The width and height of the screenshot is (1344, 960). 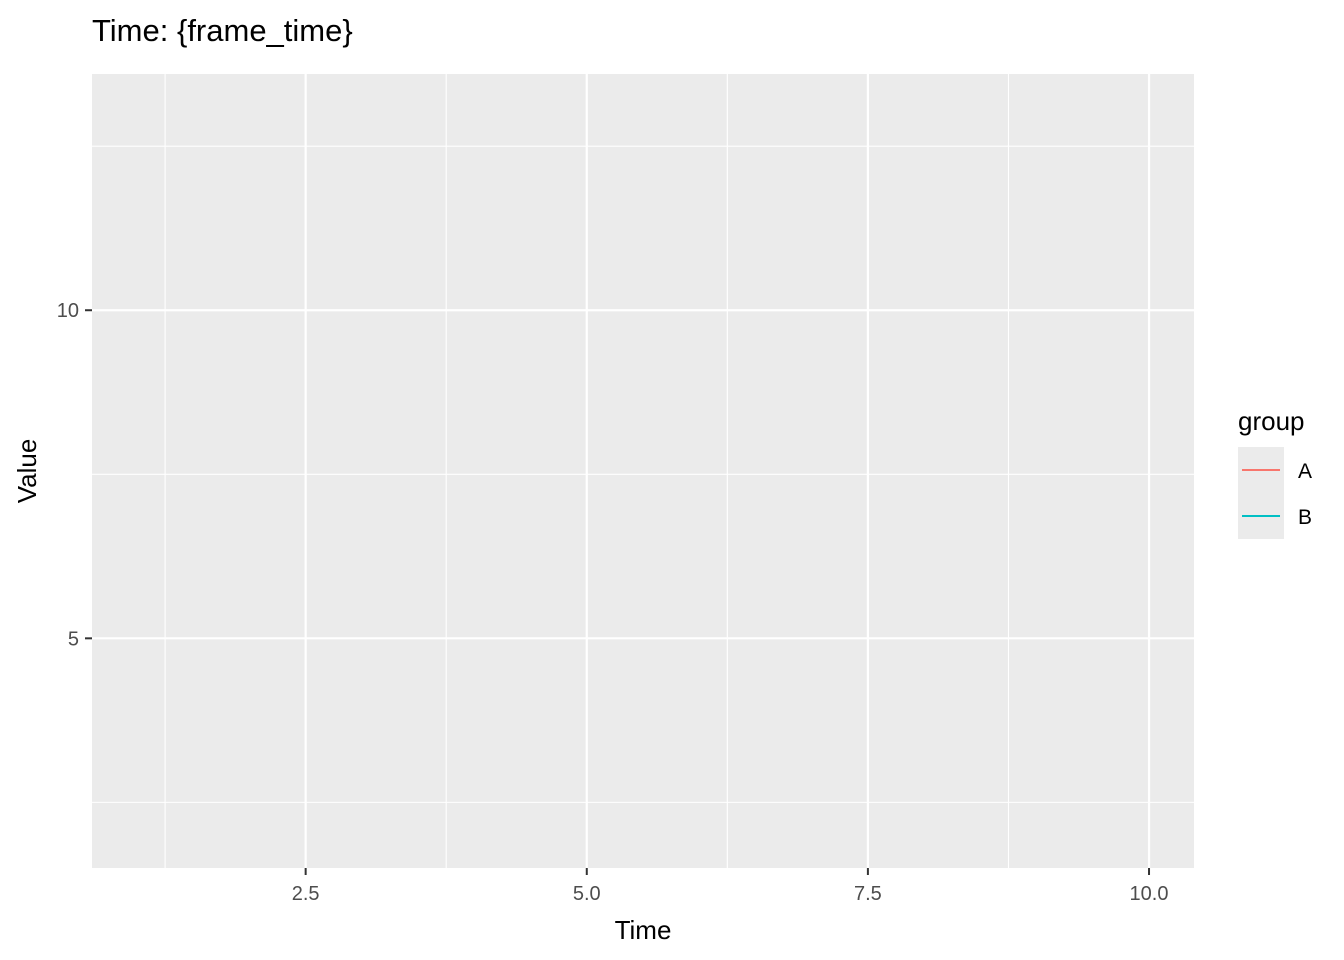 What do you see at coordinates (306, 894) in the screenshot?
I see `x-tick-label: 2.5` at bounding box center [306, 894].